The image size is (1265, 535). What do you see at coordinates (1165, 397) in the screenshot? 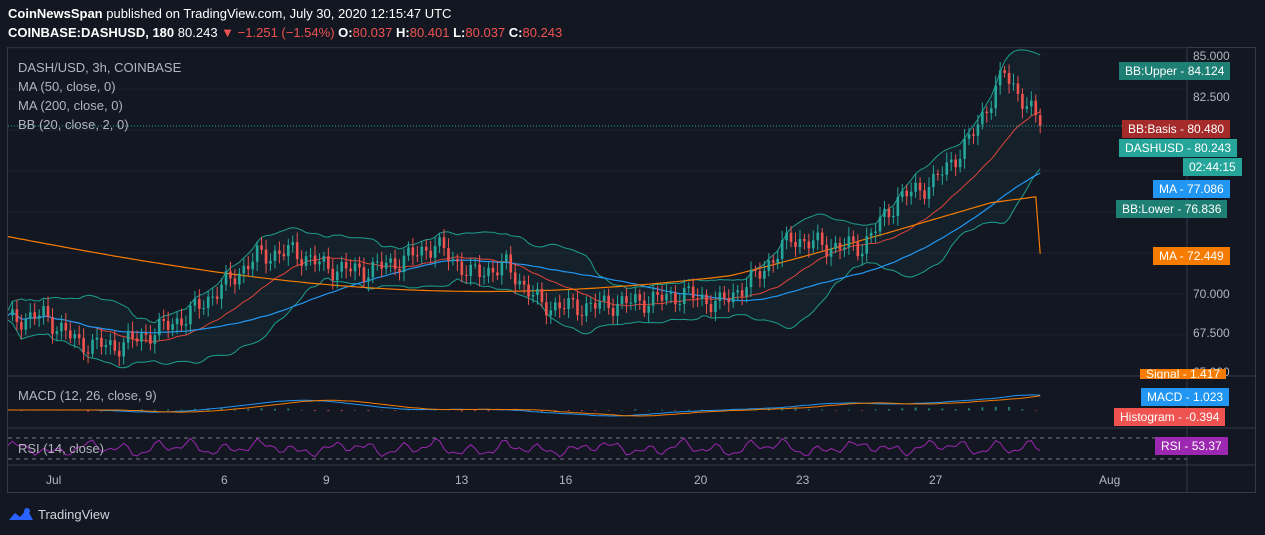
I see `macd-label: MACD` at bounding box center [1165, 397].